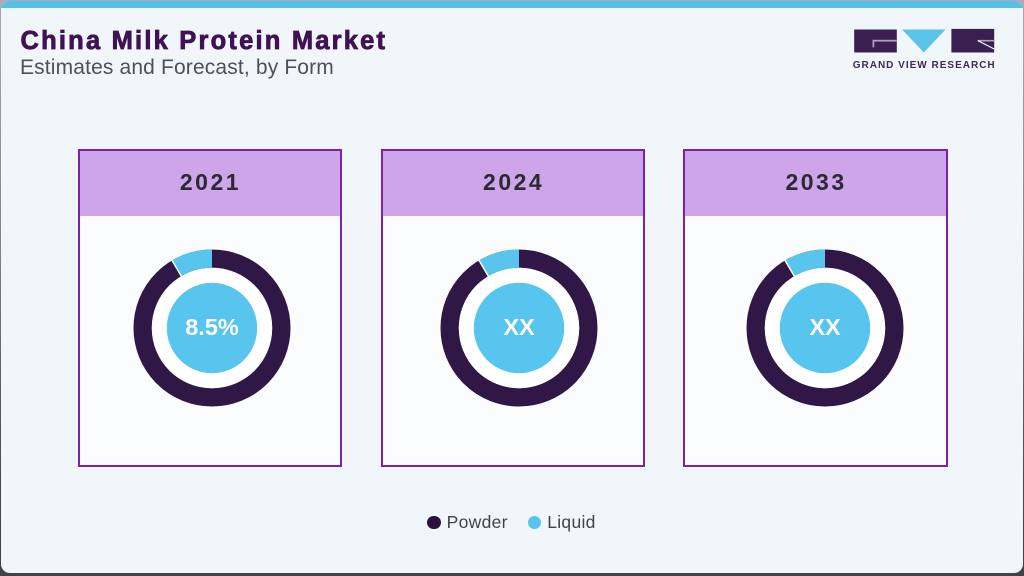 The image size is (1024, 576). I want to click on svg-text: 8.5%, so click(212, 327).